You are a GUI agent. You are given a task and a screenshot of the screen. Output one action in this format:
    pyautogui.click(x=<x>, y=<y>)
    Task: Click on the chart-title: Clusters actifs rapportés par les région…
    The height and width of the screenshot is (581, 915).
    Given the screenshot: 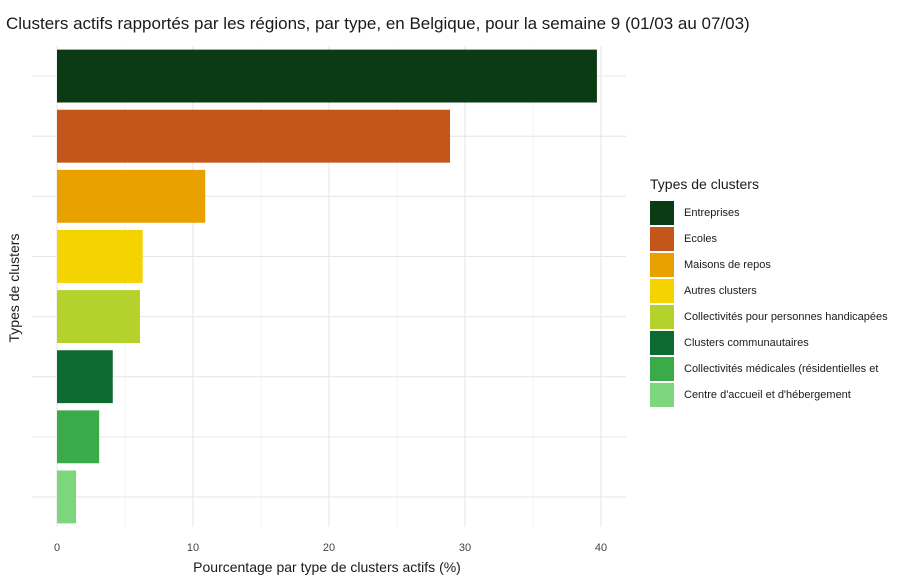 What is the action you would take?
    pyautogui.click(x=378, y=23)
    